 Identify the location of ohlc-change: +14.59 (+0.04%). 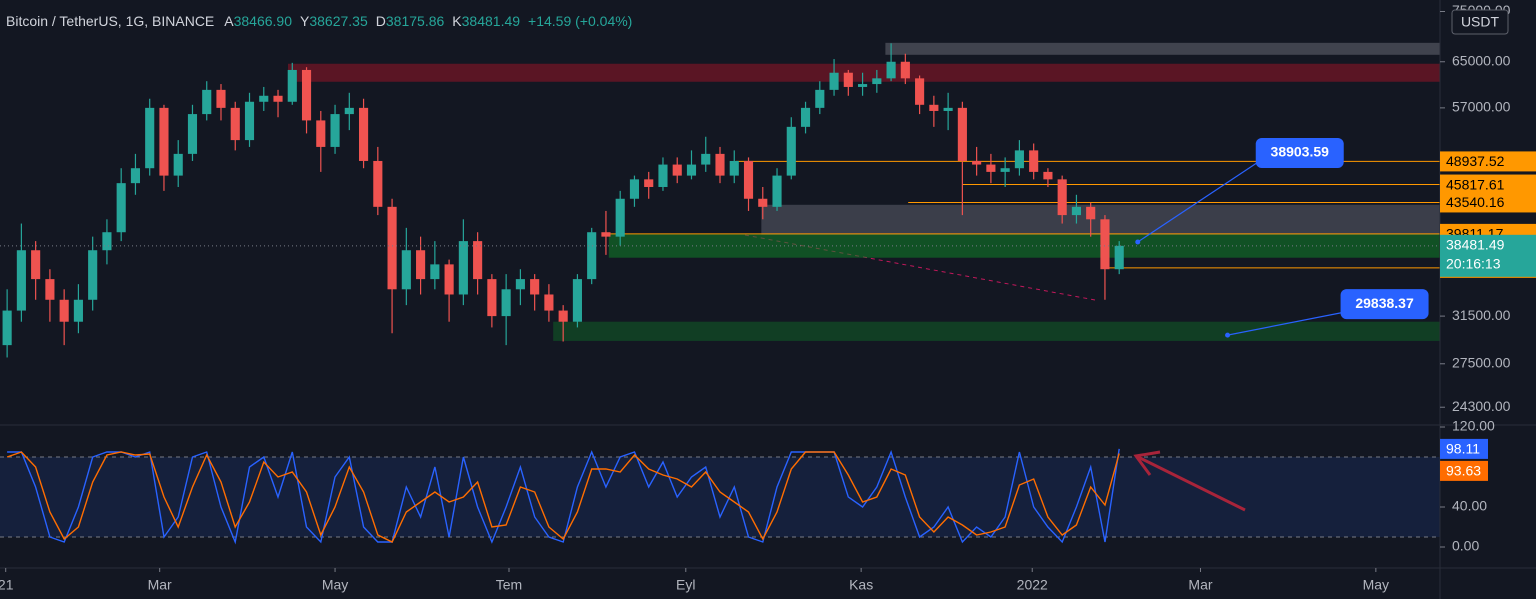
(580, 21).